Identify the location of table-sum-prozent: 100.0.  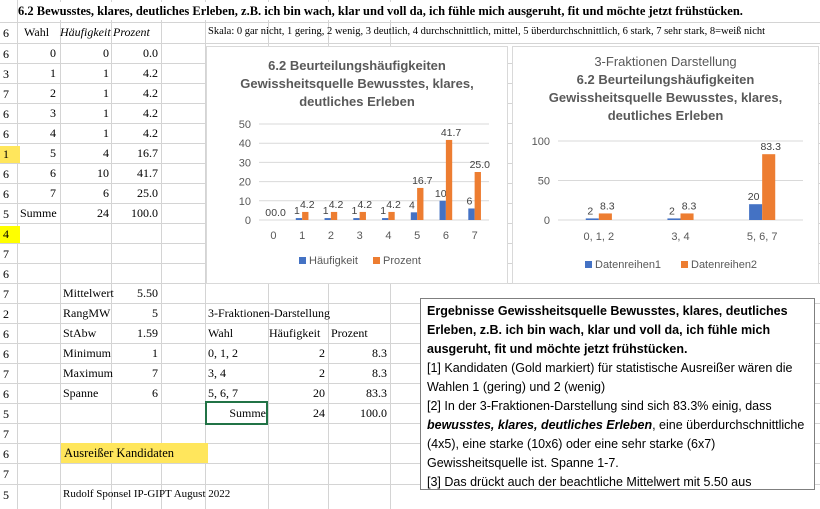
(144, 213).